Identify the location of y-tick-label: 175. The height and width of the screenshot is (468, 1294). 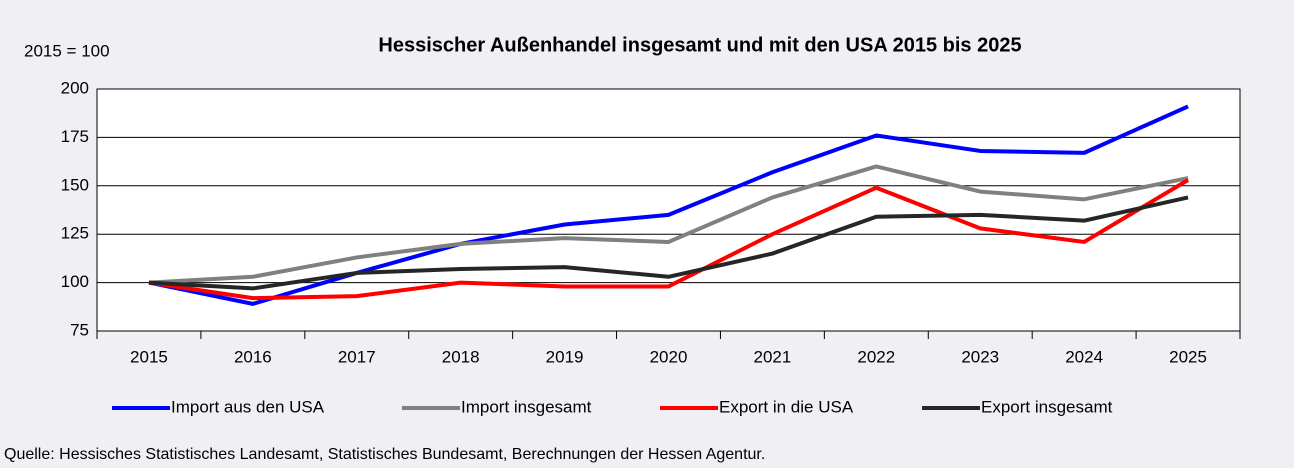
(75, 136).